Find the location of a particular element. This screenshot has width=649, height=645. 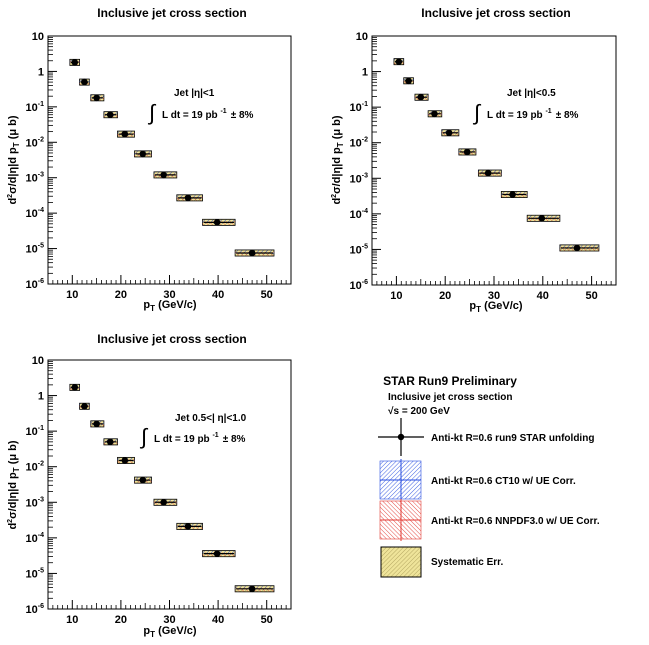

legend-title: STAR Run9 Preliminary is located at coordinates (450, 381).